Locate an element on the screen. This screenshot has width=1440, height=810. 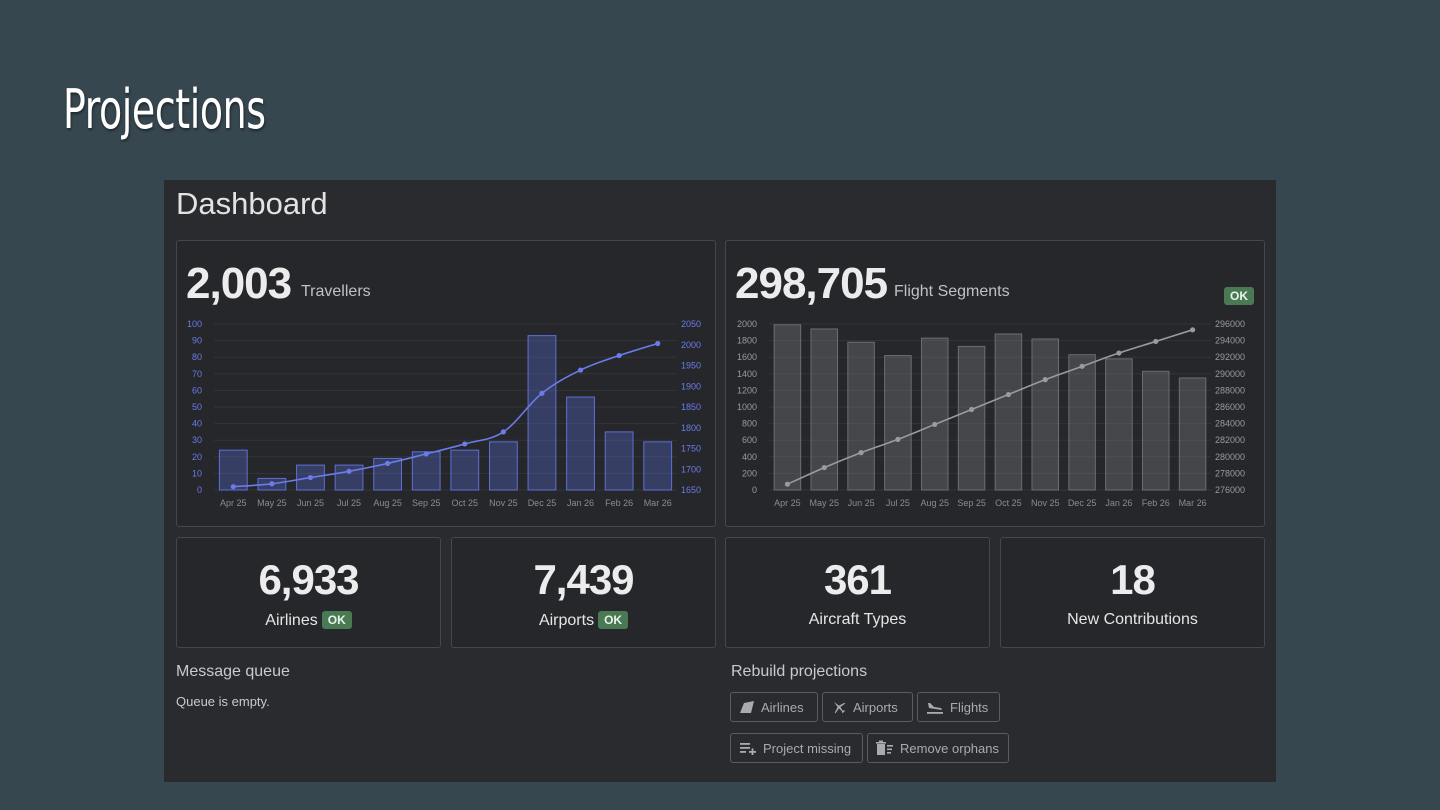
segments-ok-badge: OK is located at coordinates (1239, 296).